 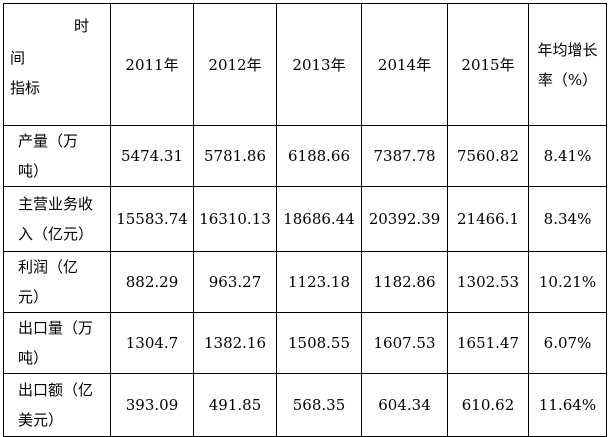 I want to click on table-cell: 5781.86, so click(x=235, y=156).